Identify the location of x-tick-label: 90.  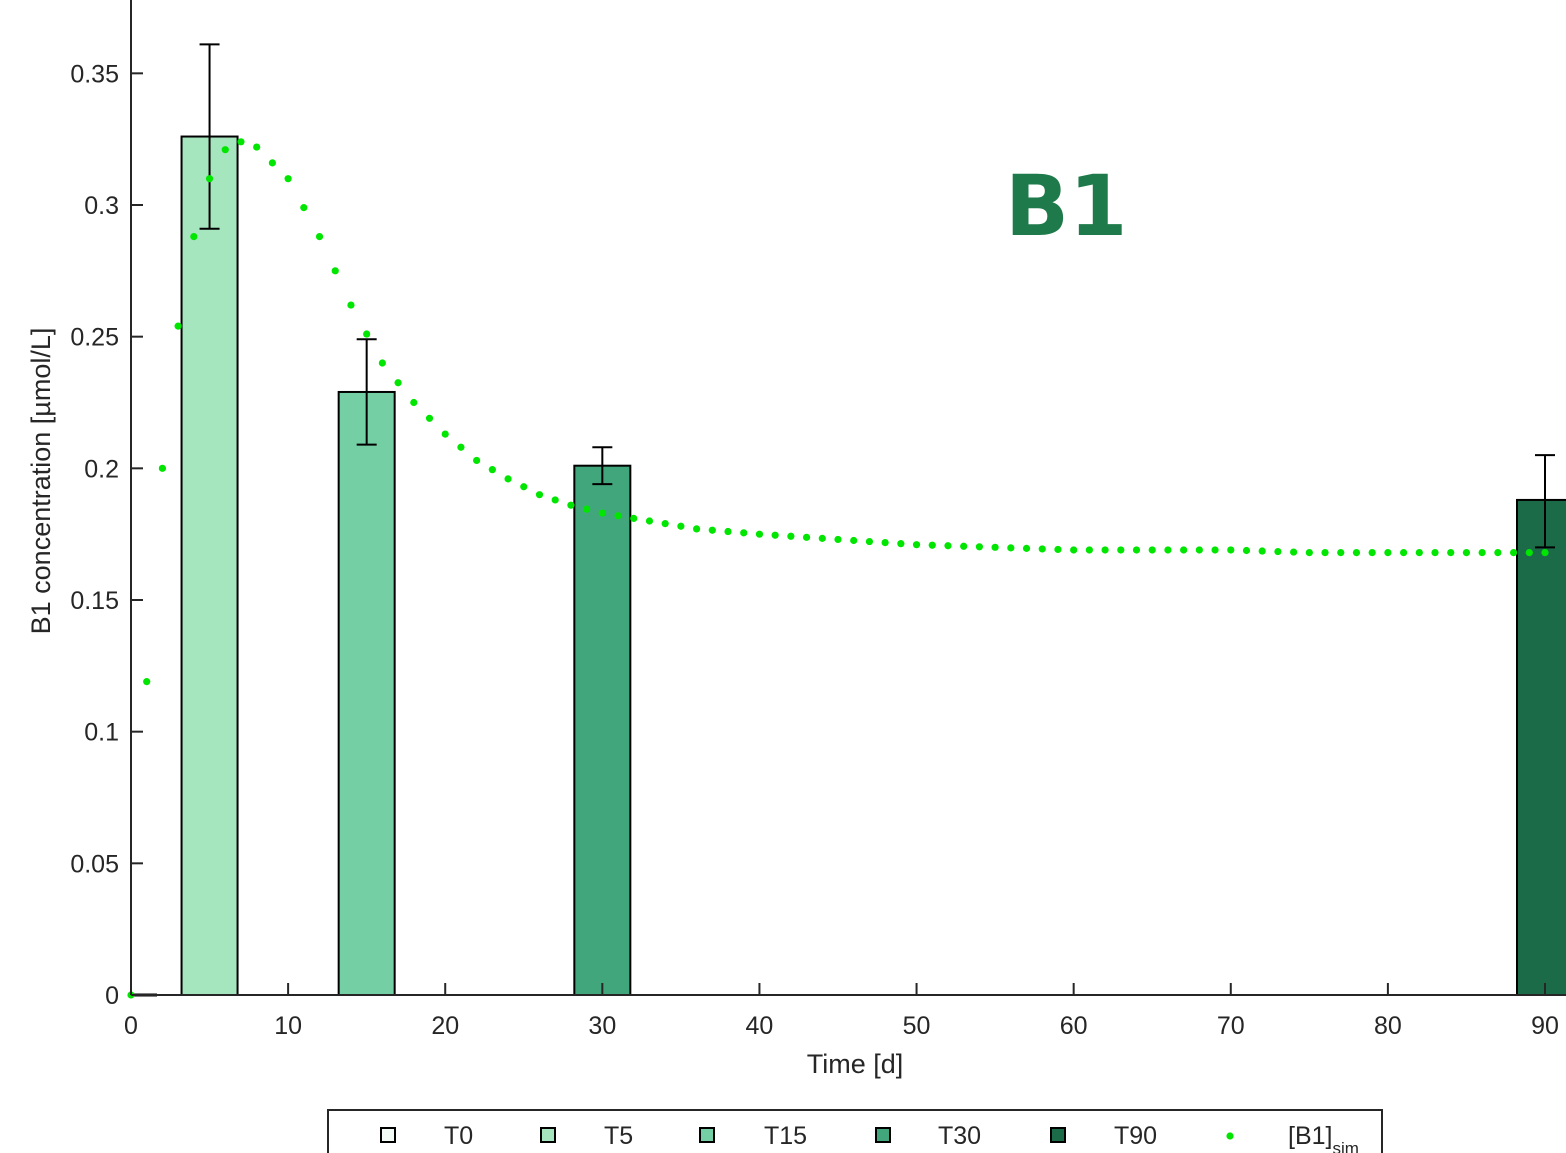
(1545, 1026).